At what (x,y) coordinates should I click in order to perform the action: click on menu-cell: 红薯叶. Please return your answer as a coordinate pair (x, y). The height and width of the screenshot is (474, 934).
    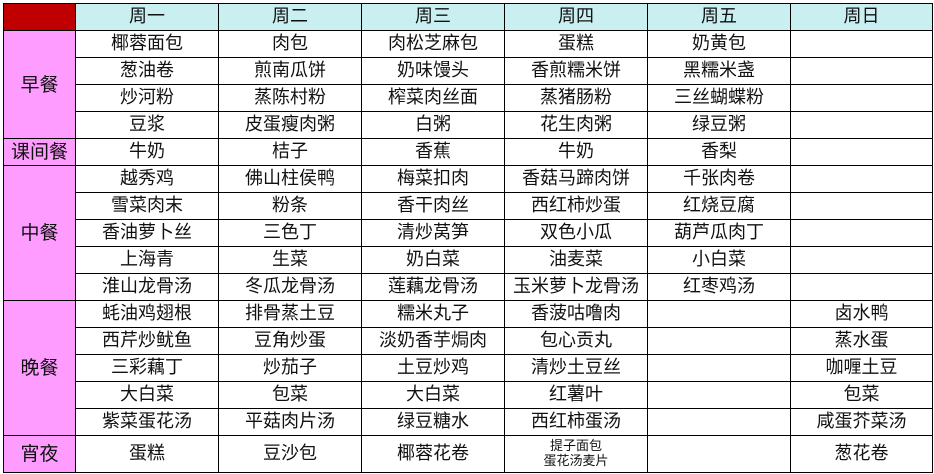
    Looking at the image, I should click on (576, 395).